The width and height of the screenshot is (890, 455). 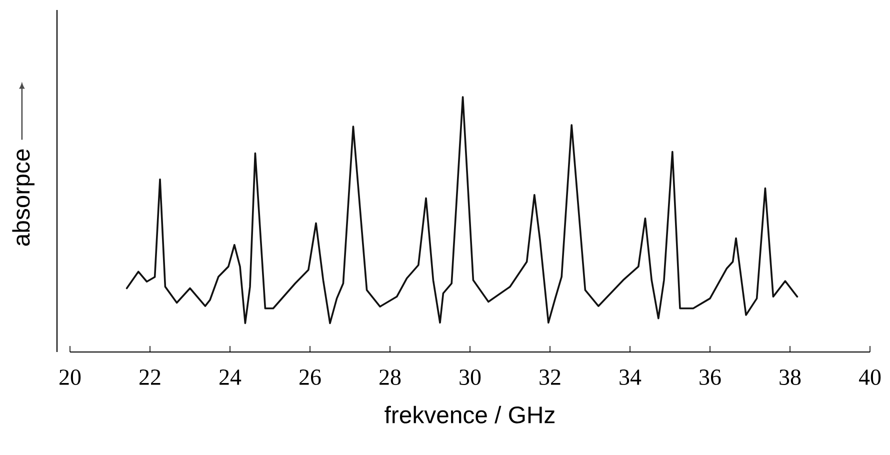 I want to click on x-tick-label: 38, so click(x=790, y=377).